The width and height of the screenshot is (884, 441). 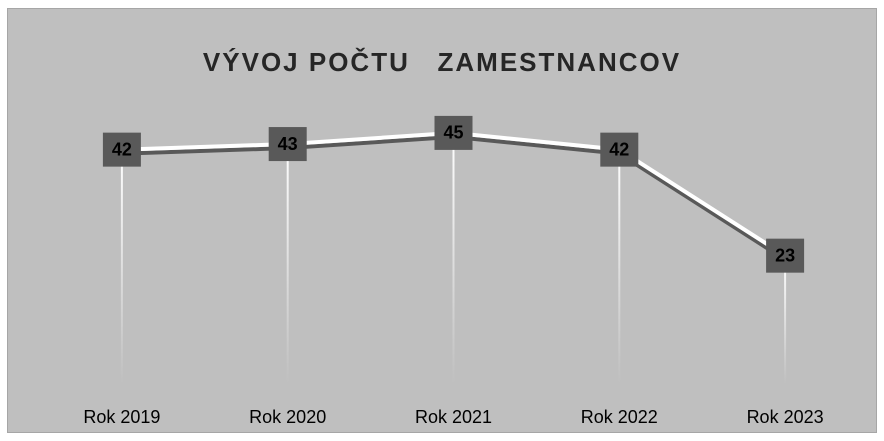 I want to click on x-tick-label: Rok 2019, so click(x=121, y=417).